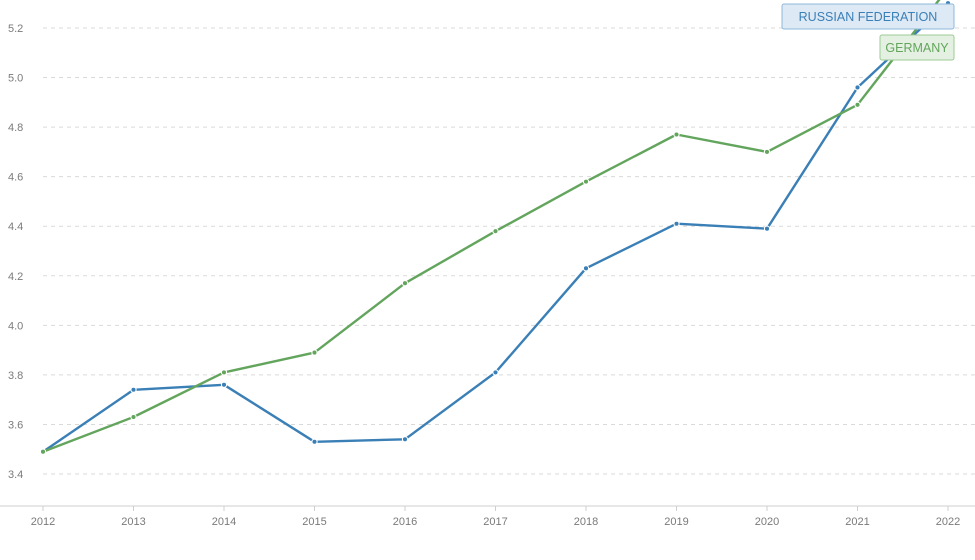 The width and height of the screenshot is (975, 560). Describe the element at coordinates (868, 32) in the screenshot. I see `series-labels: RUSSIAN FEDERATION GERMANY` at that location.